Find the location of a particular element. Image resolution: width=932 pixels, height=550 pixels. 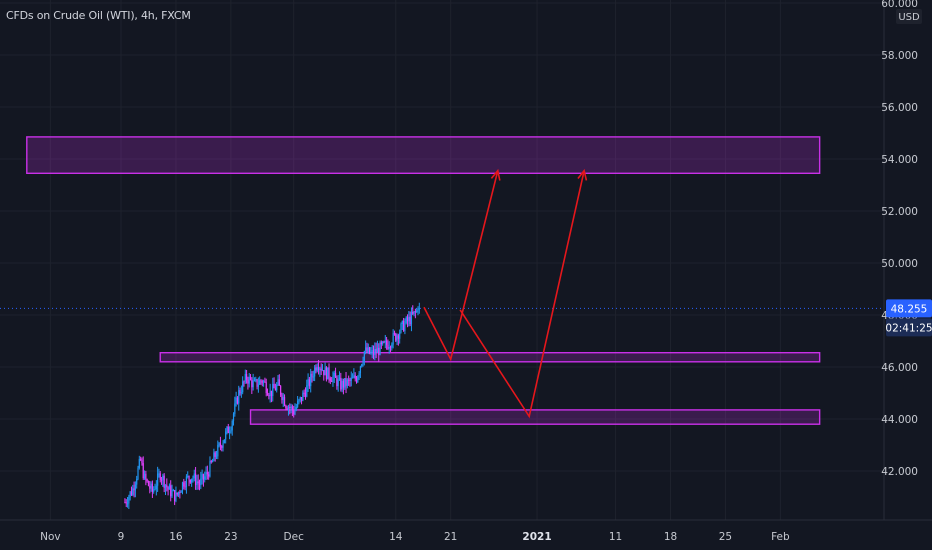

projection-arrows is located at coordinates (505, 293).